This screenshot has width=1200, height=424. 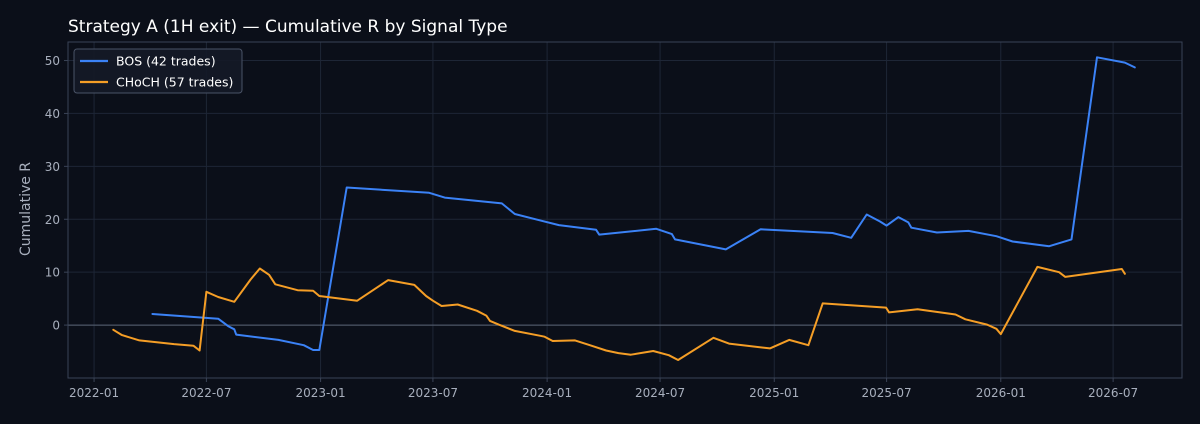 I want to click on x-tick-label: 2024-01, so click(x=547, y=393).